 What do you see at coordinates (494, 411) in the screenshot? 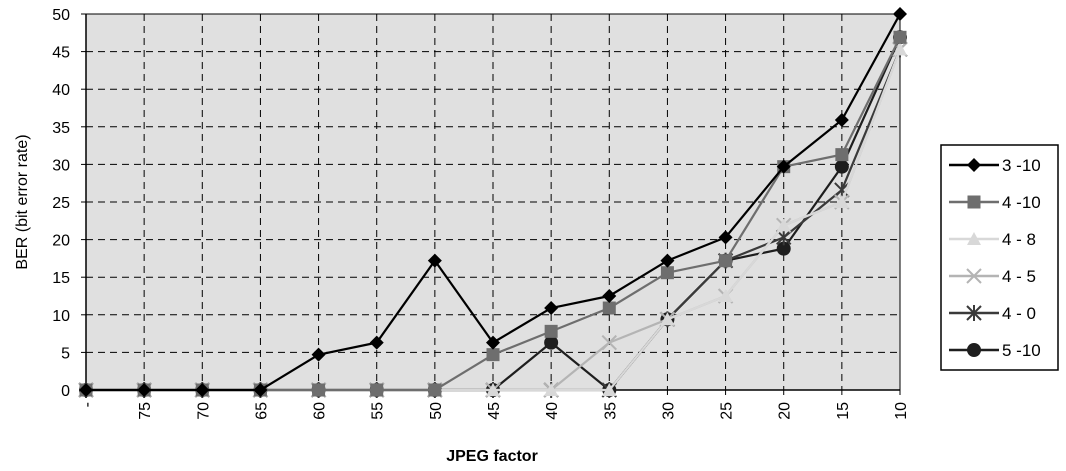
I see `x-tick-label: 45` at bounding box center [494, 411].